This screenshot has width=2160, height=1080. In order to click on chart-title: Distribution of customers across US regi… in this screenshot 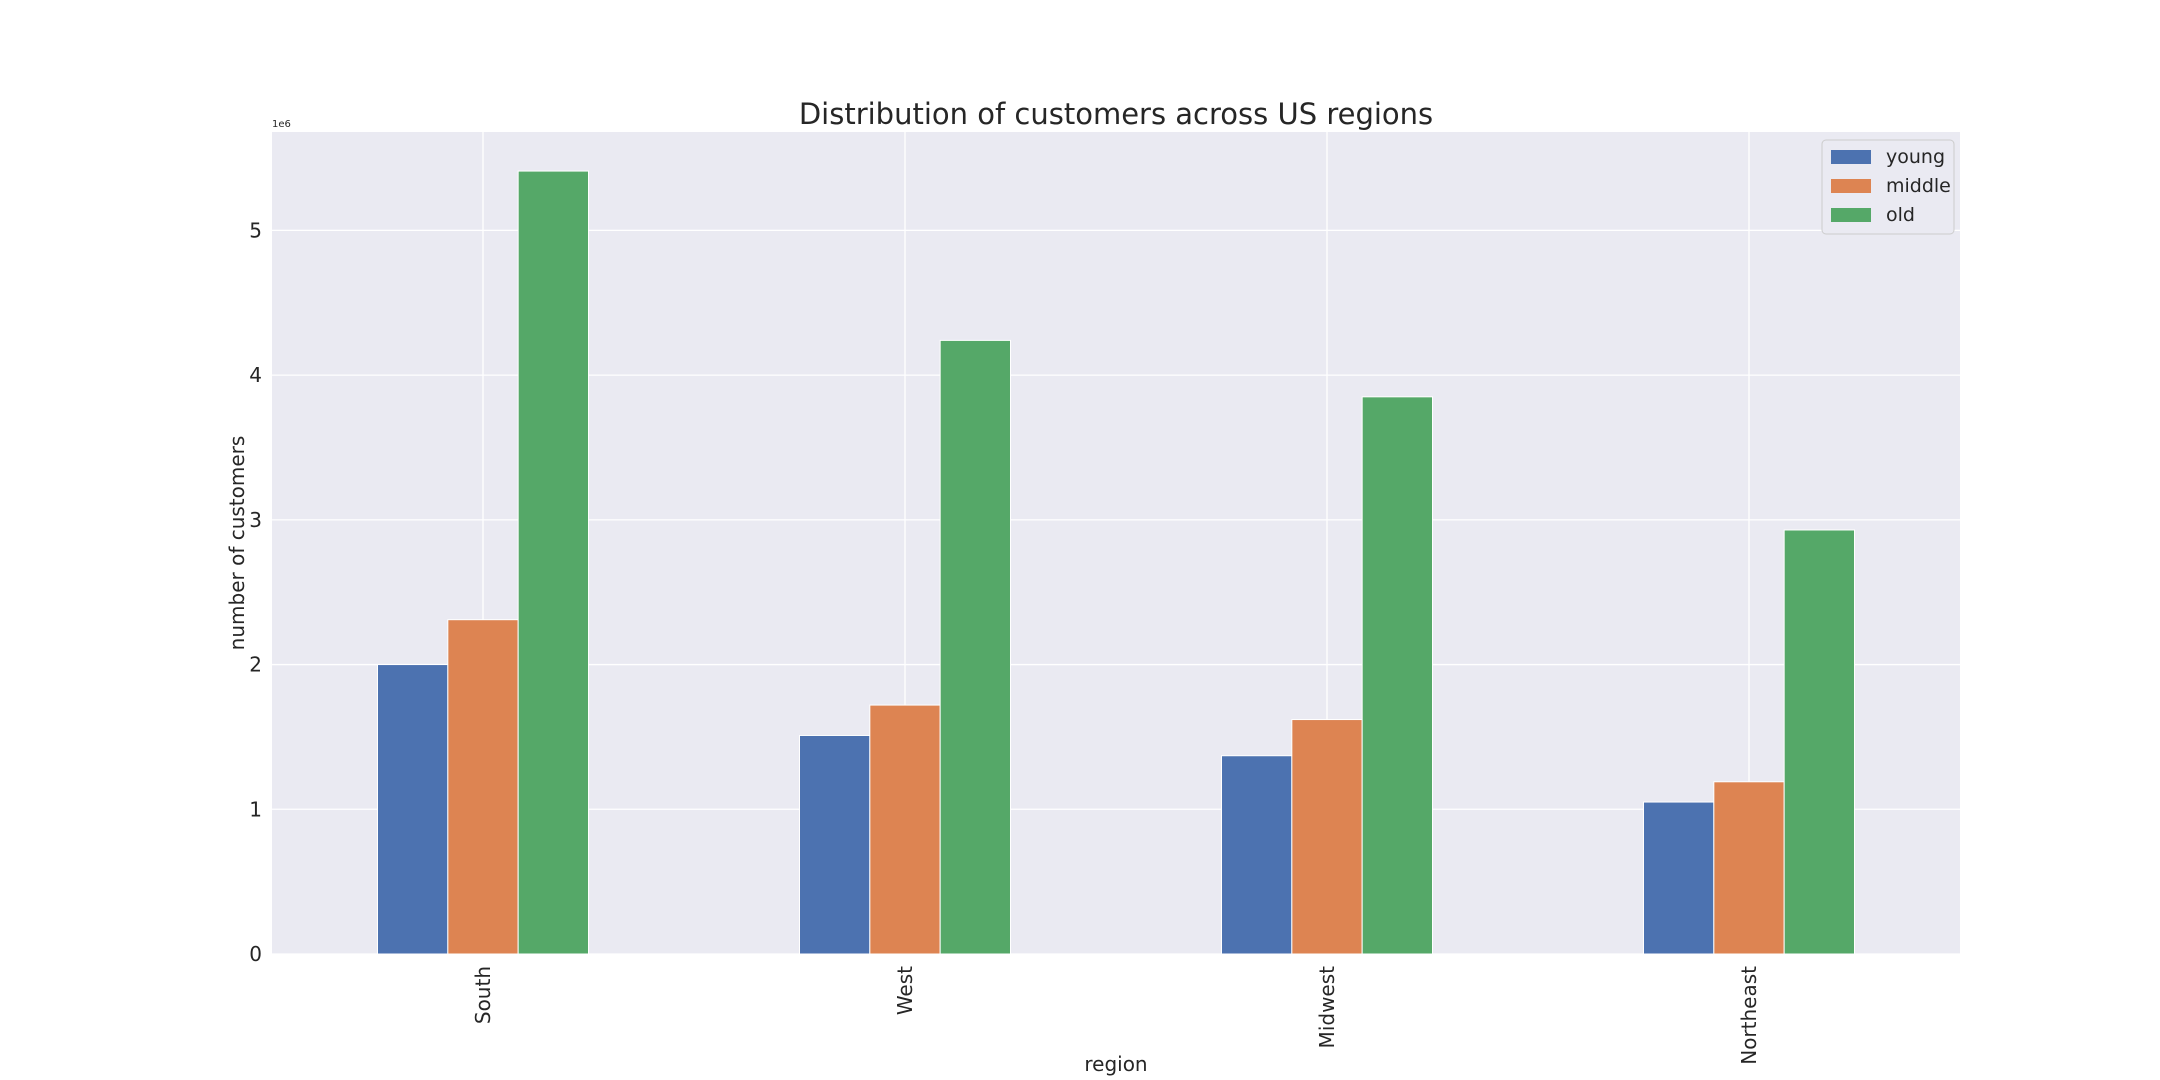, I will do `click(1116, 114)`.